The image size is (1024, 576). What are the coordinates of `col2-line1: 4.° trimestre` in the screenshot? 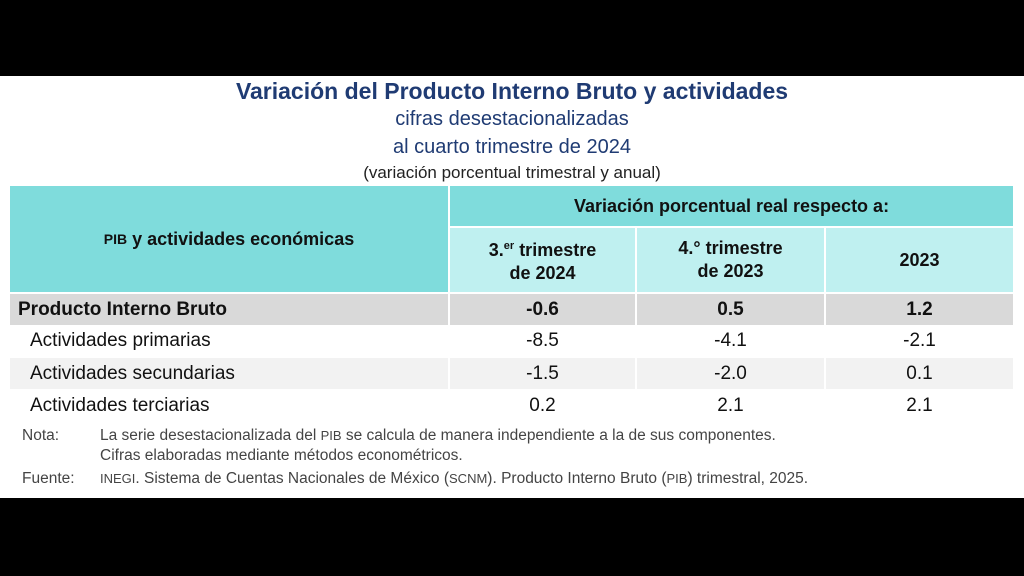 It's located at (730, 248).